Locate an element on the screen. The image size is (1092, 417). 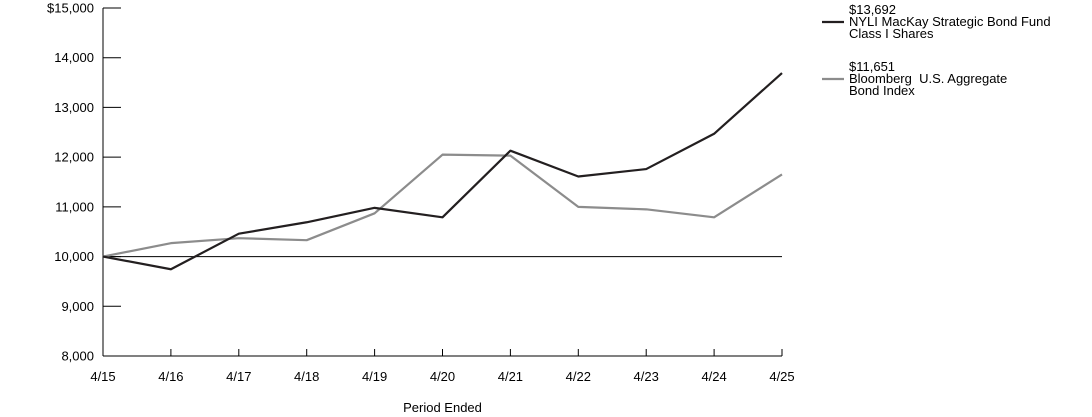
y-tick-label: $15,000 is located at coordinates (70, 8).